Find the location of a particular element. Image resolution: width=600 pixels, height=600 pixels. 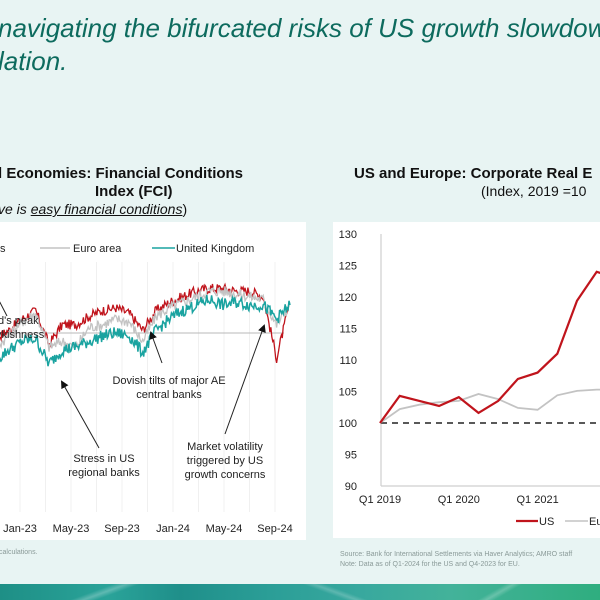

y-tick-label: 110 is located at coordinates (348, 361).